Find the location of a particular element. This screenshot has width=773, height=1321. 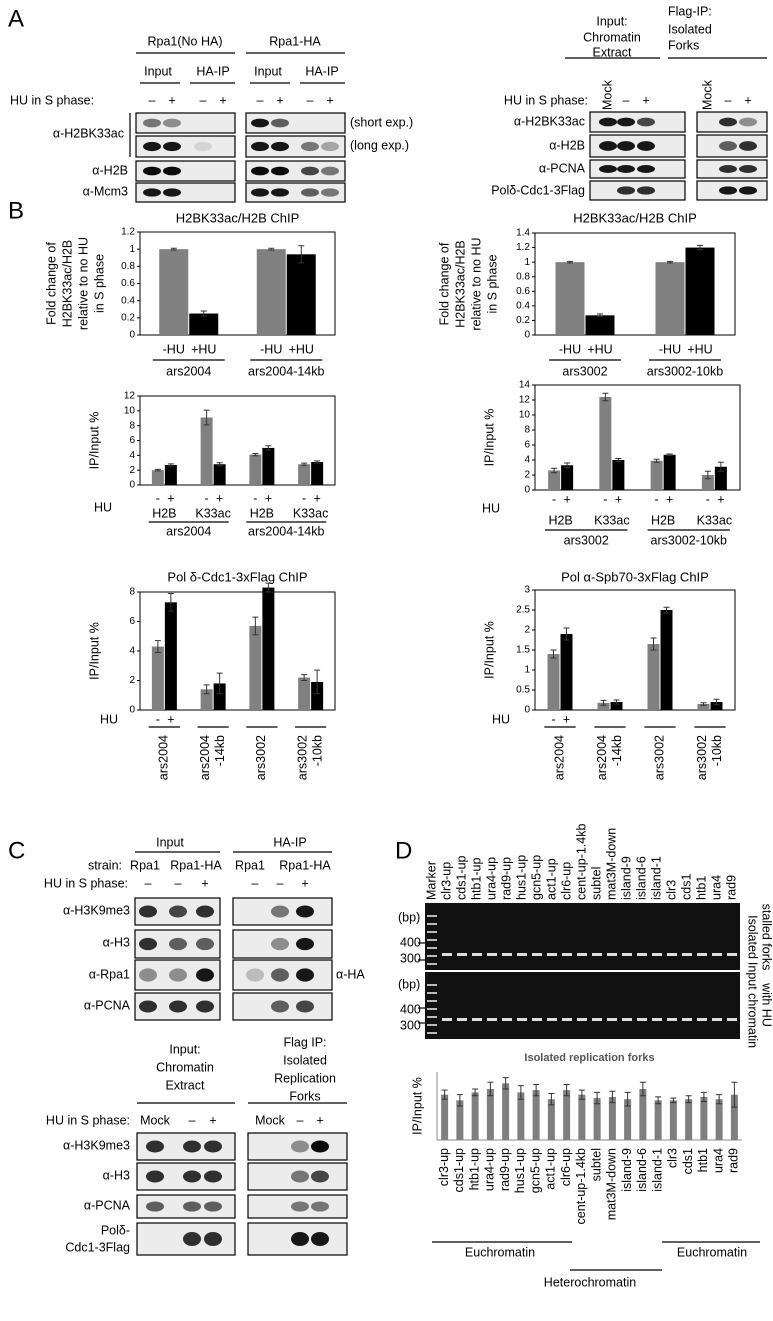

antibodies: α-H2BK33ac is located at coordinates (88, 133).